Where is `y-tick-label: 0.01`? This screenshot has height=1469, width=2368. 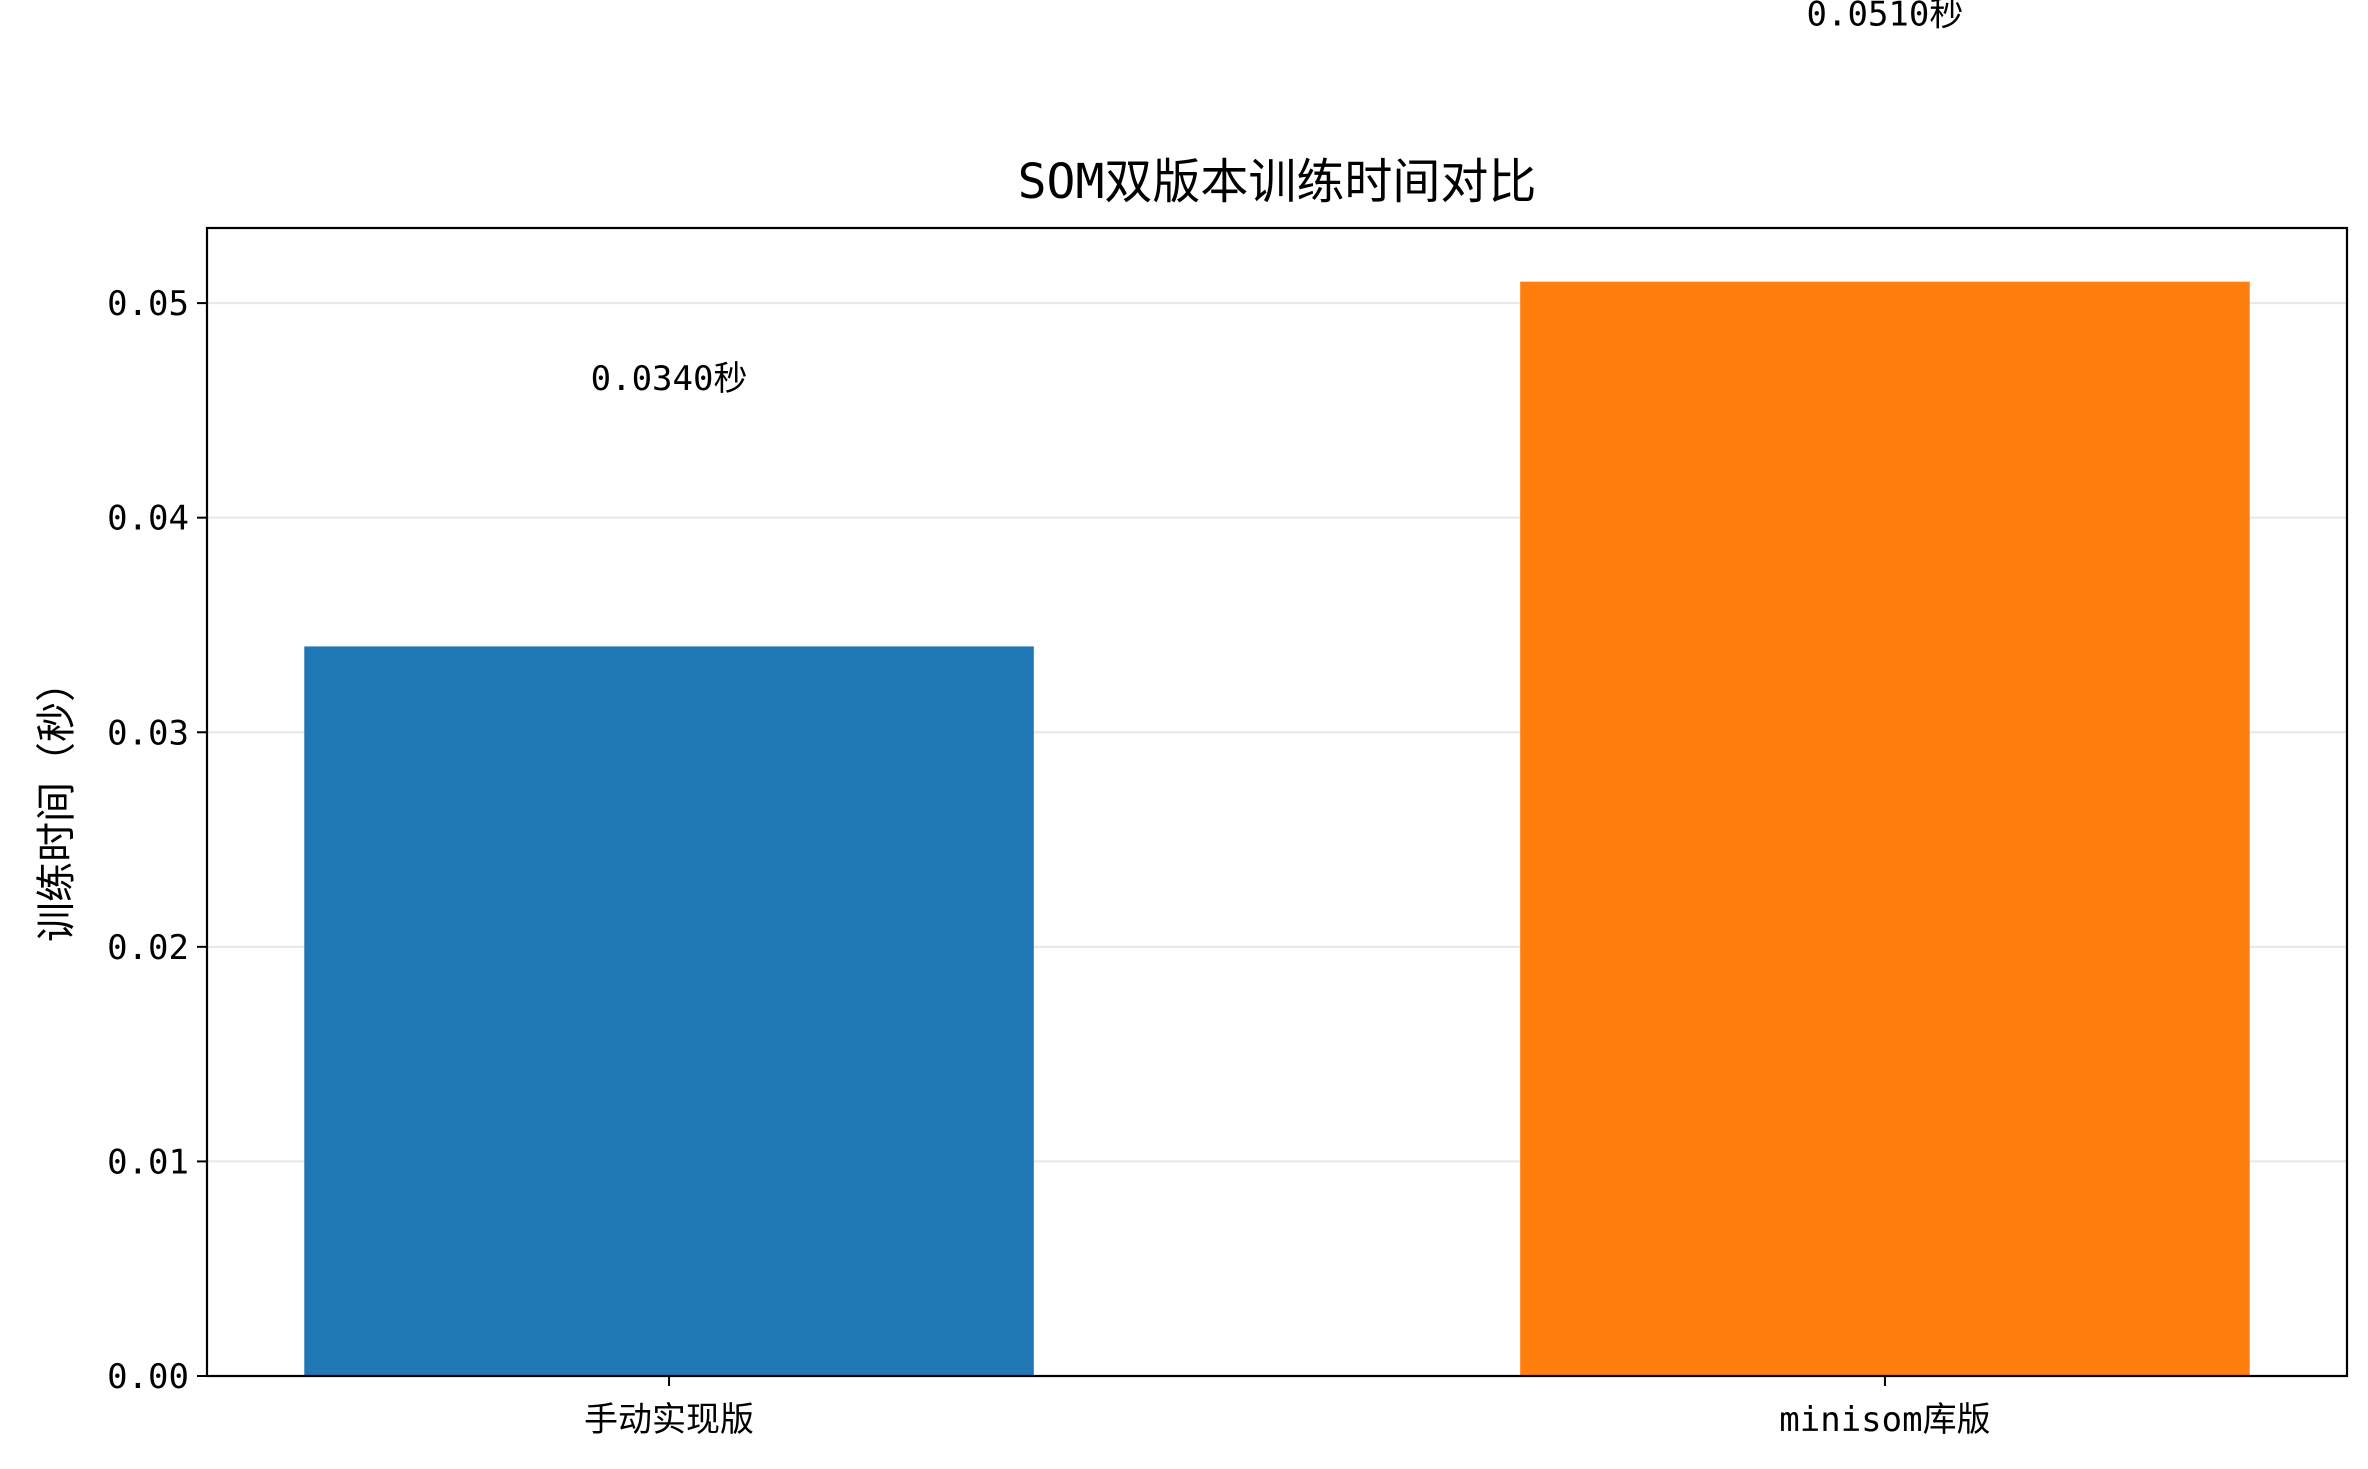 y-tick-label: 0.01 is located at coordinates (148, 1162).